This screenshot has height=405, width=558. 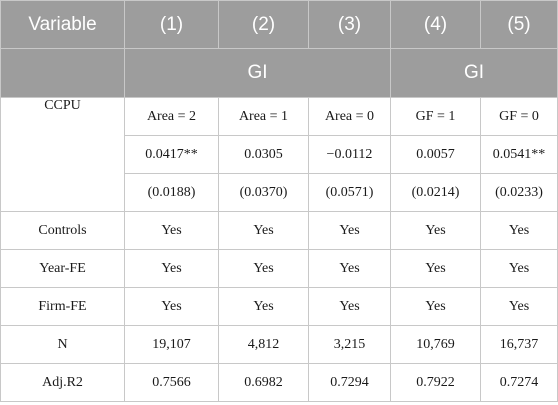 What do you see at coordinates (519, 344) in the screenshot?
I see `table-cell: 16,737` at bounding box center [519, 344].